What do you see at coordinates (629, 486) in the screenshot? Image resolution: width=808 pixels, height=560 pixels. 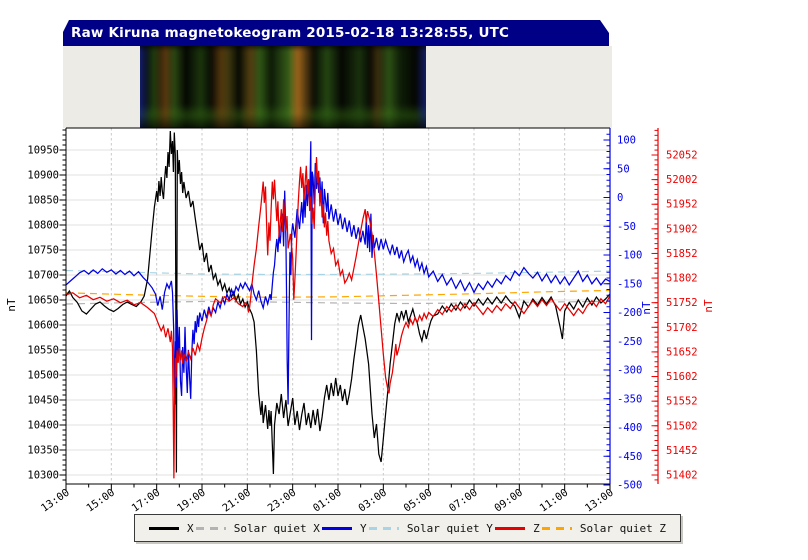 I see `right-axis-tick-label: -500` at bounding box center [629, 486].